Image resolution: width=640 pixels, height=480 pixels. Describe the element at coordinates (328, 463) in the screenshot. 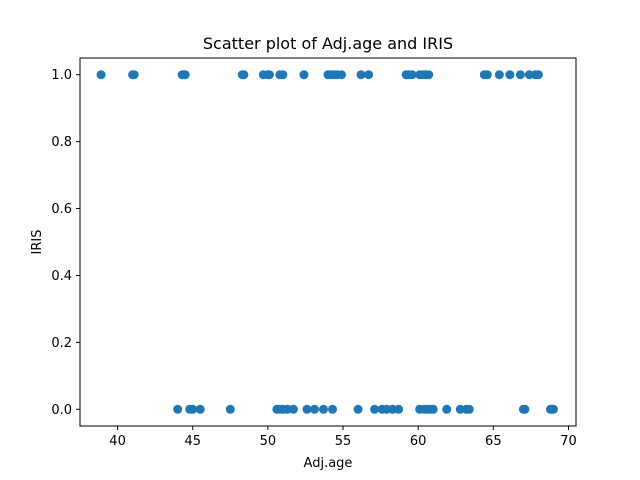

I see `x-axis-label: Adj.age` at that location.